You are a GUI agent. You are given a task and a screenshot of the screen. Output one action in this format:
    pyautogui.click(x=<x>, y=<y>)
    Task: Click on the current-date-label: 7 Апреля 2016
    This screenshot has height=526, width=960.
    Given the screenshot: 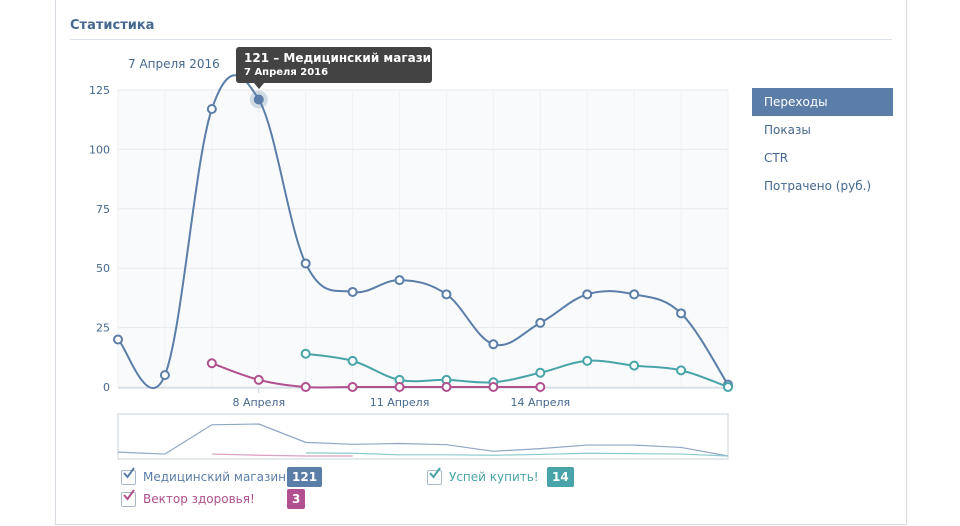 What is the action you would take?
    pyautogui.click(x=174, y=64)
    